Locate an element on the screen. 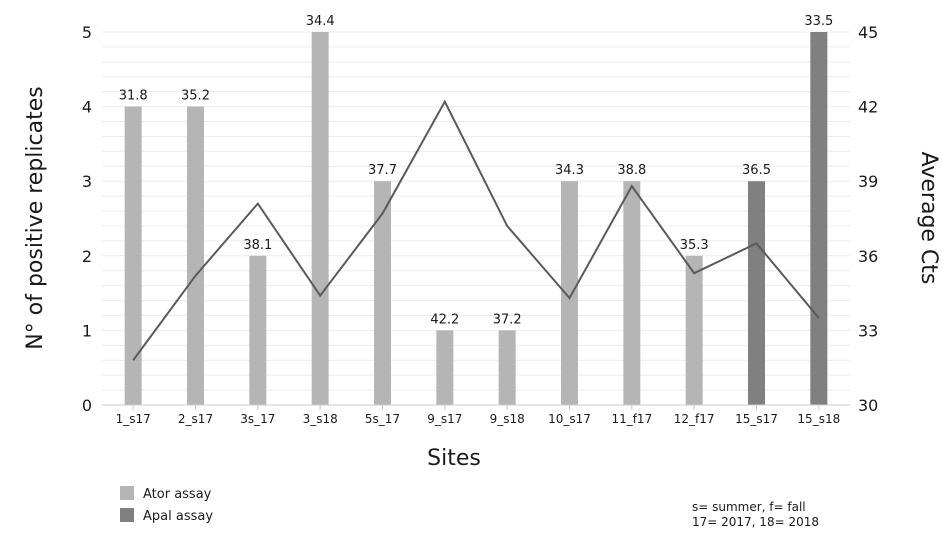  x-tick-label: 5s_17 is located at coordinates (382, 419).